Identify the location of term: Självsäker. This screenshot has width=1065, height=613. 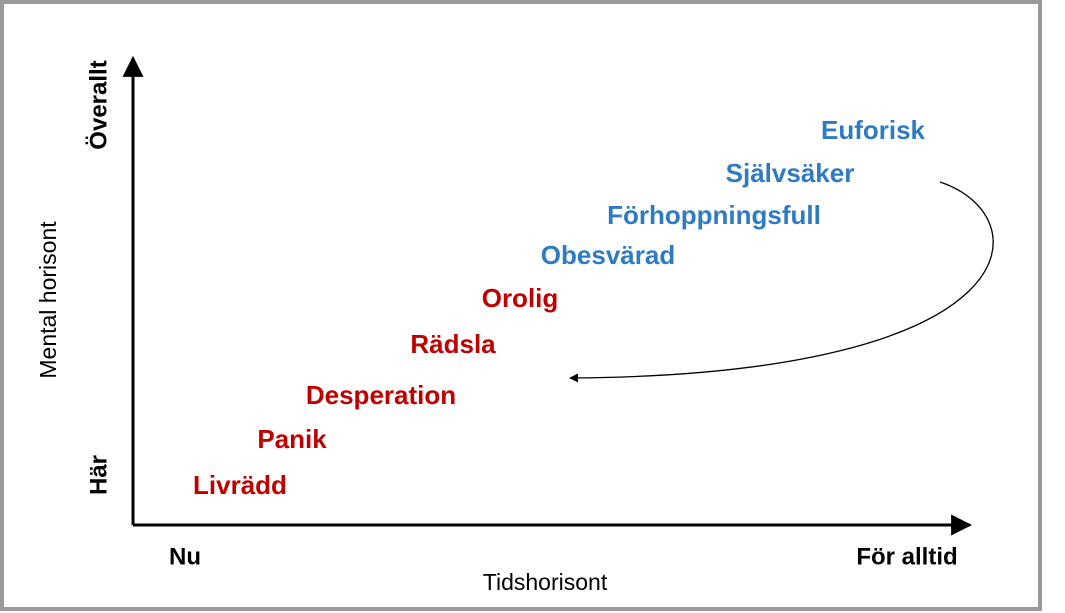
(790, 173).